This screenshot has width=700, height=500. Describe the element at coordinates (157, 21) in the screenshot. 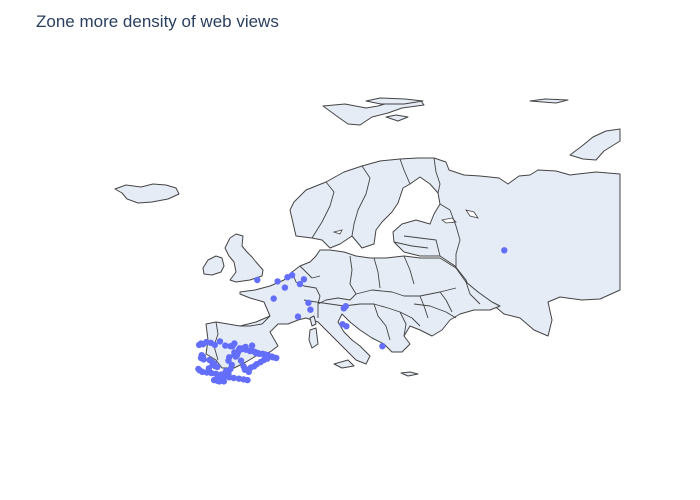

I see `chart-title: Zone more density of web views` at that location.